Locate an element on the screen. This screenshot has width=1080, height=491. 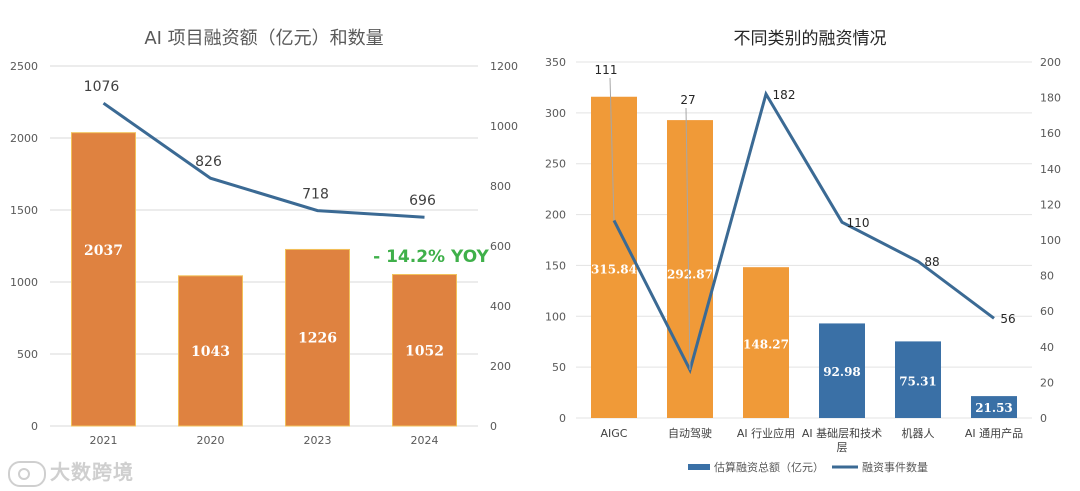
x-tick-label: 2024 is located at coordinates (425, 440).